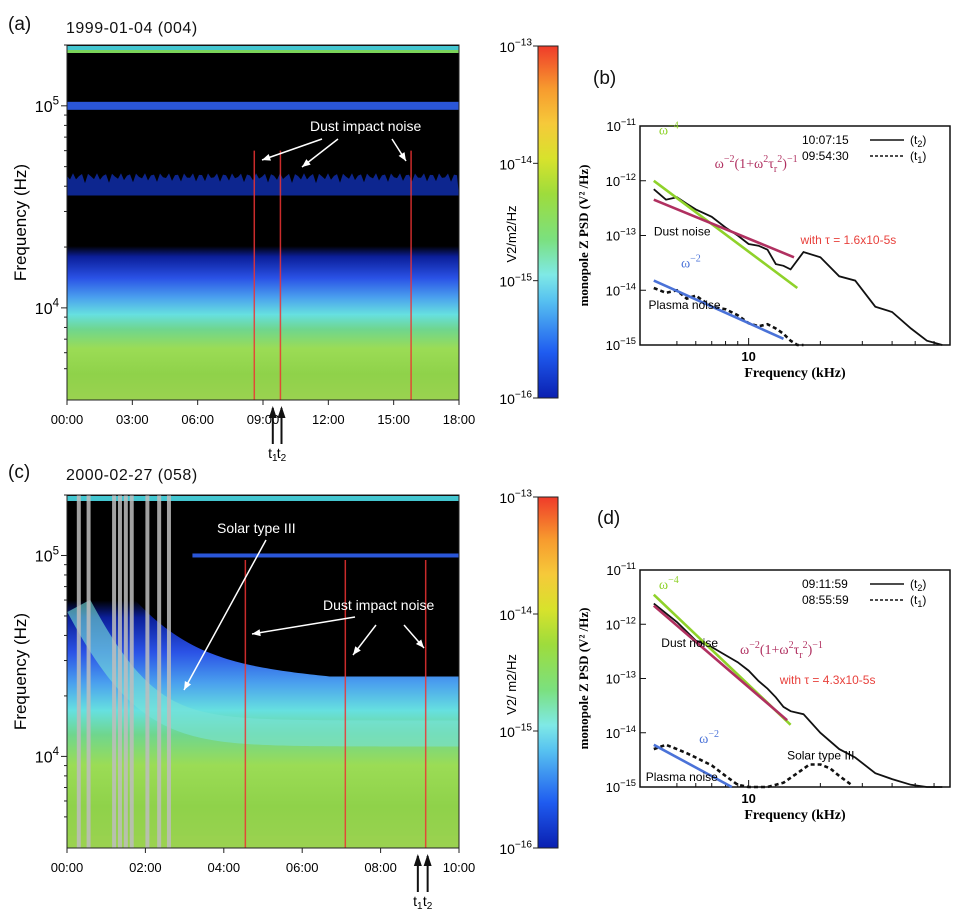 The width and height of the screenshot is (965, 915). What do you see at coordinates (380, 867) in the screenshot?
I see `x-tick-label-4: 08:00` at bounding box center [380, 867].